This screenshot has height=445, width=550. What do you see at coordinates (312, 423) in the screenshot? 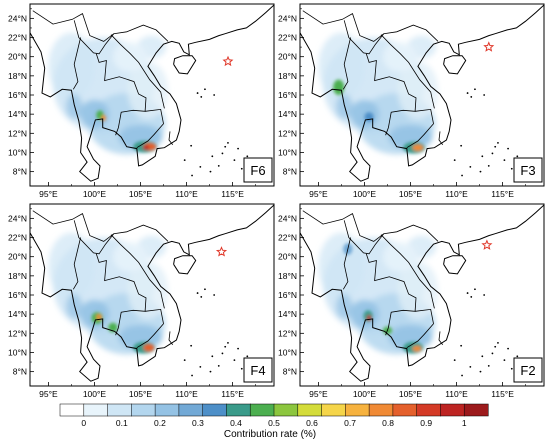
I see `colorbar-tick-label: 0.6` at bounding box center [312, 423].